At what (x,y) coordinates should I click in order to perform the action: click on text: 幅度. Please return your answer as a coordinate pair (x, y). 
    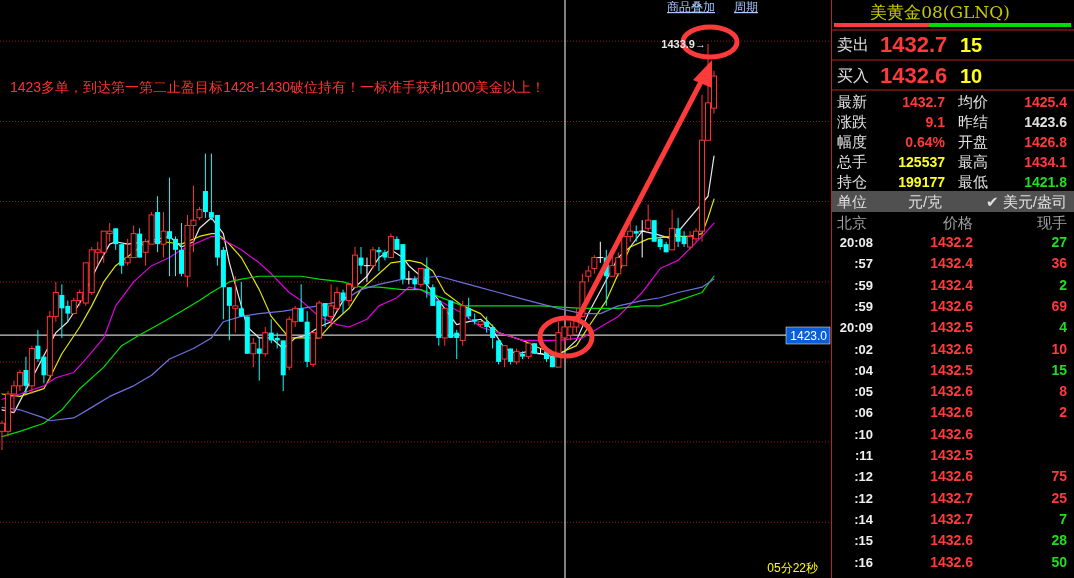
    Looking at the image, I should click on (852, 141).